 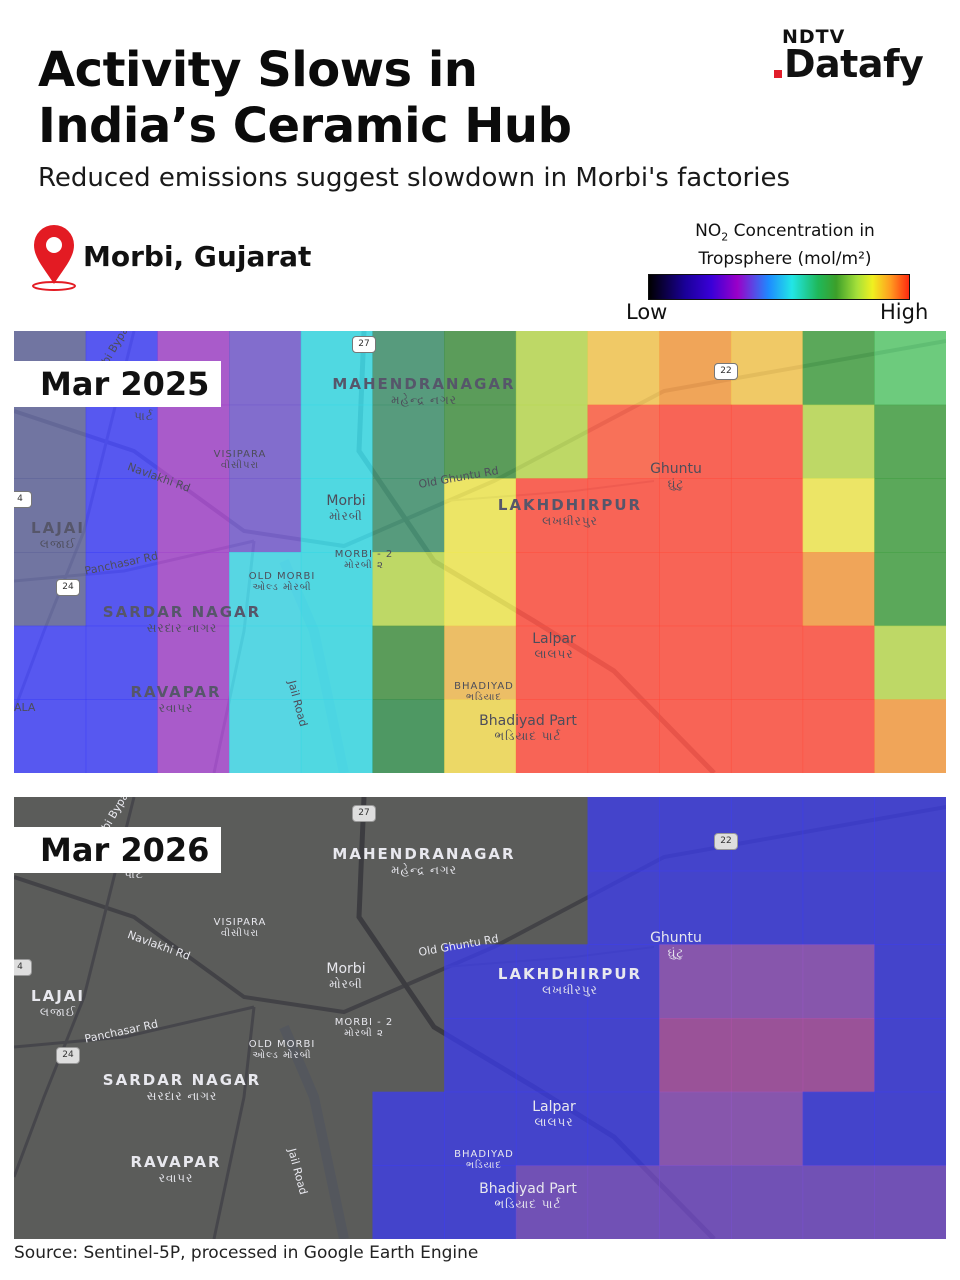 What do you see at coordinates (258, 70) in the screenshot?
I see `title-line-1: Activity Slows in` at bounding box center [258, 70].